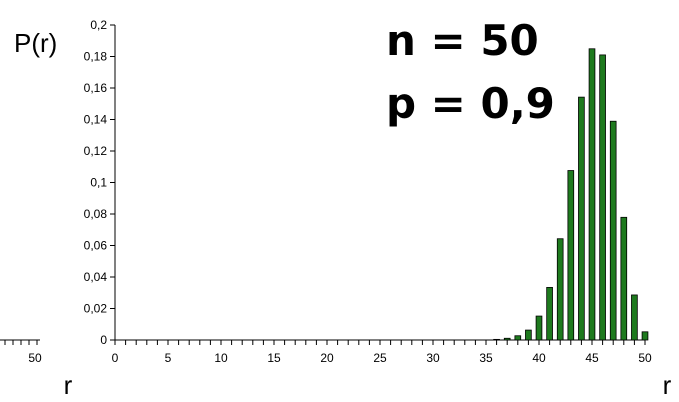  Describe the element at coordinates (470, 103) in the screenshot. I see `annotation-p: p = 0,9` at that location.